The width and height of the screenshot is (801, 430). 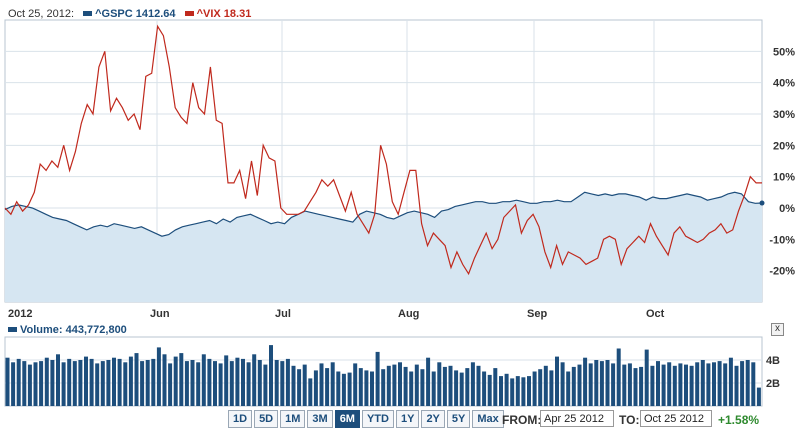 What do you see at coordinates (224, 14) in the screenshot?
I see `vix-legend: ^VIX 18.31` at bounding box center [224, 14].